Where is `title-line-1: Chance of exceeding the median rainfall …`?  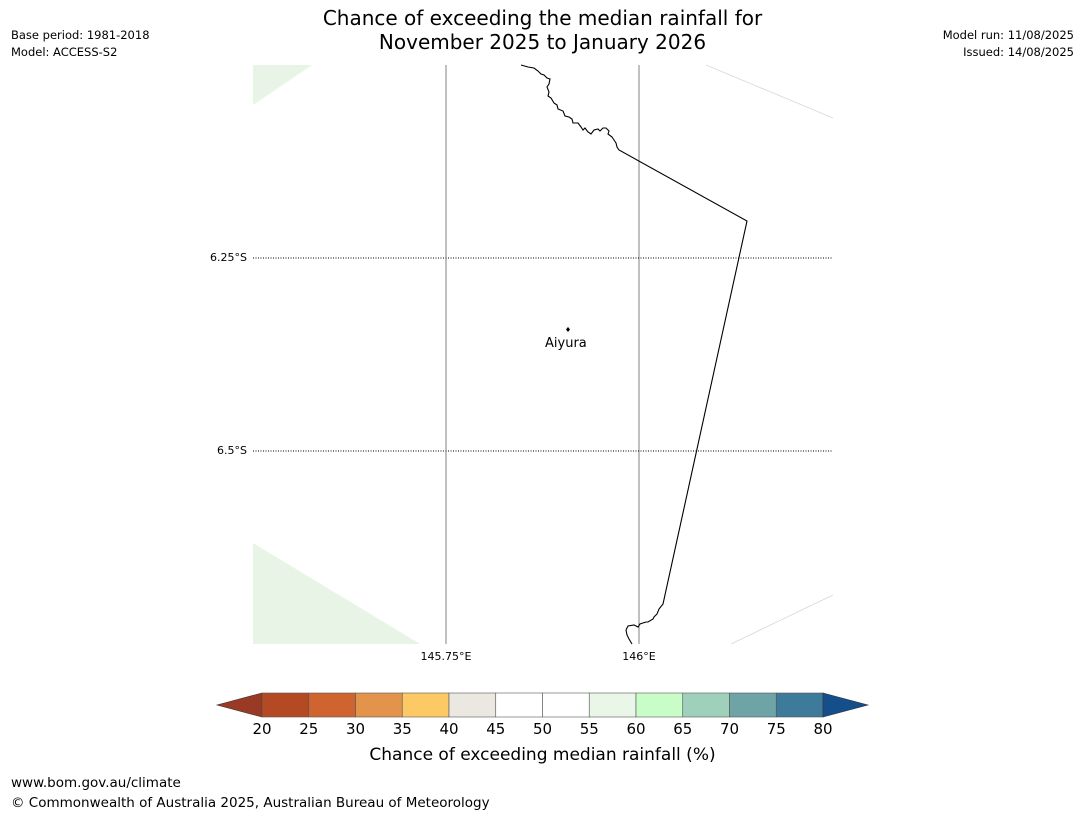
title-line-1: Chance of exceeding the median rainfall … is located at coordinates (542, 18).